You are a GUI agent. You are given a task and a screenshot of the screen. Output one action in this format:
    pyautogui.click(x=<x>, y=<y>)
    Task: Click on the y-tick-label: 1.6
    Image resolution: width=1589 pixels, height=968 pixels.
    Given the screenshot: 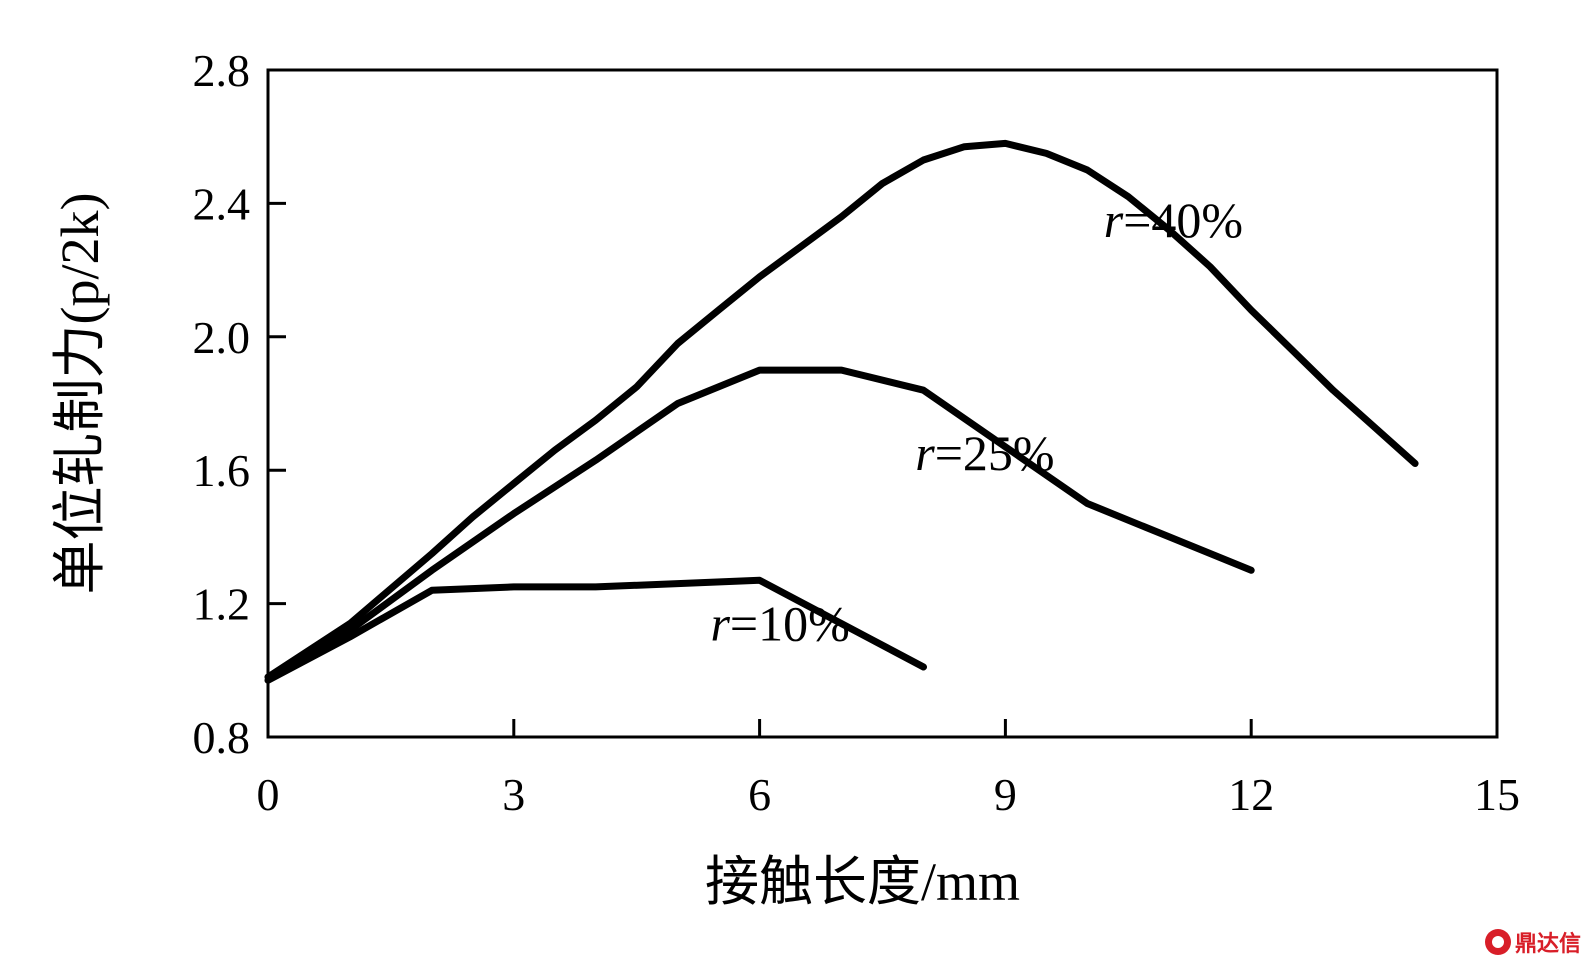 What is the action you would take?
    pyautogui.click(x=222, y=470)
    